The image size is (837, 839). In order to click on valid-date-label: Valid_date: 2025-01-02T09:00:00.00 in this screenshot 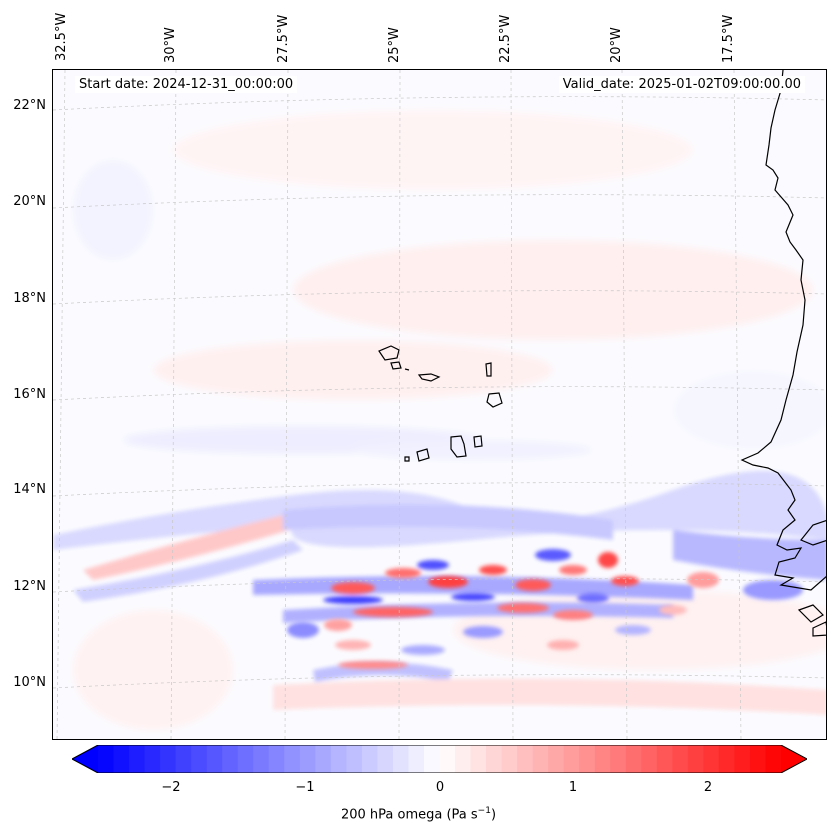, I will do `click(681, 84)`.